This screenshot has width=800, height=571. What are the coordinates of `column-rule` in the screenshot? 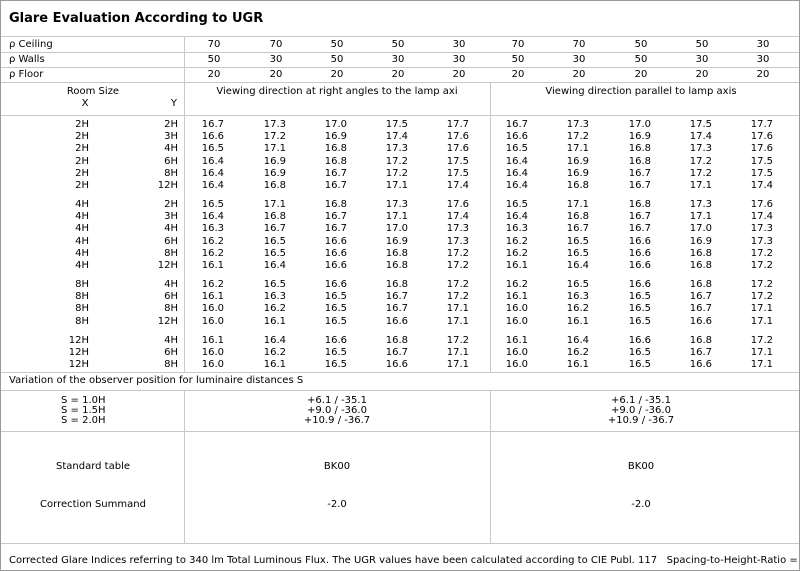 It's located at (184, 204).